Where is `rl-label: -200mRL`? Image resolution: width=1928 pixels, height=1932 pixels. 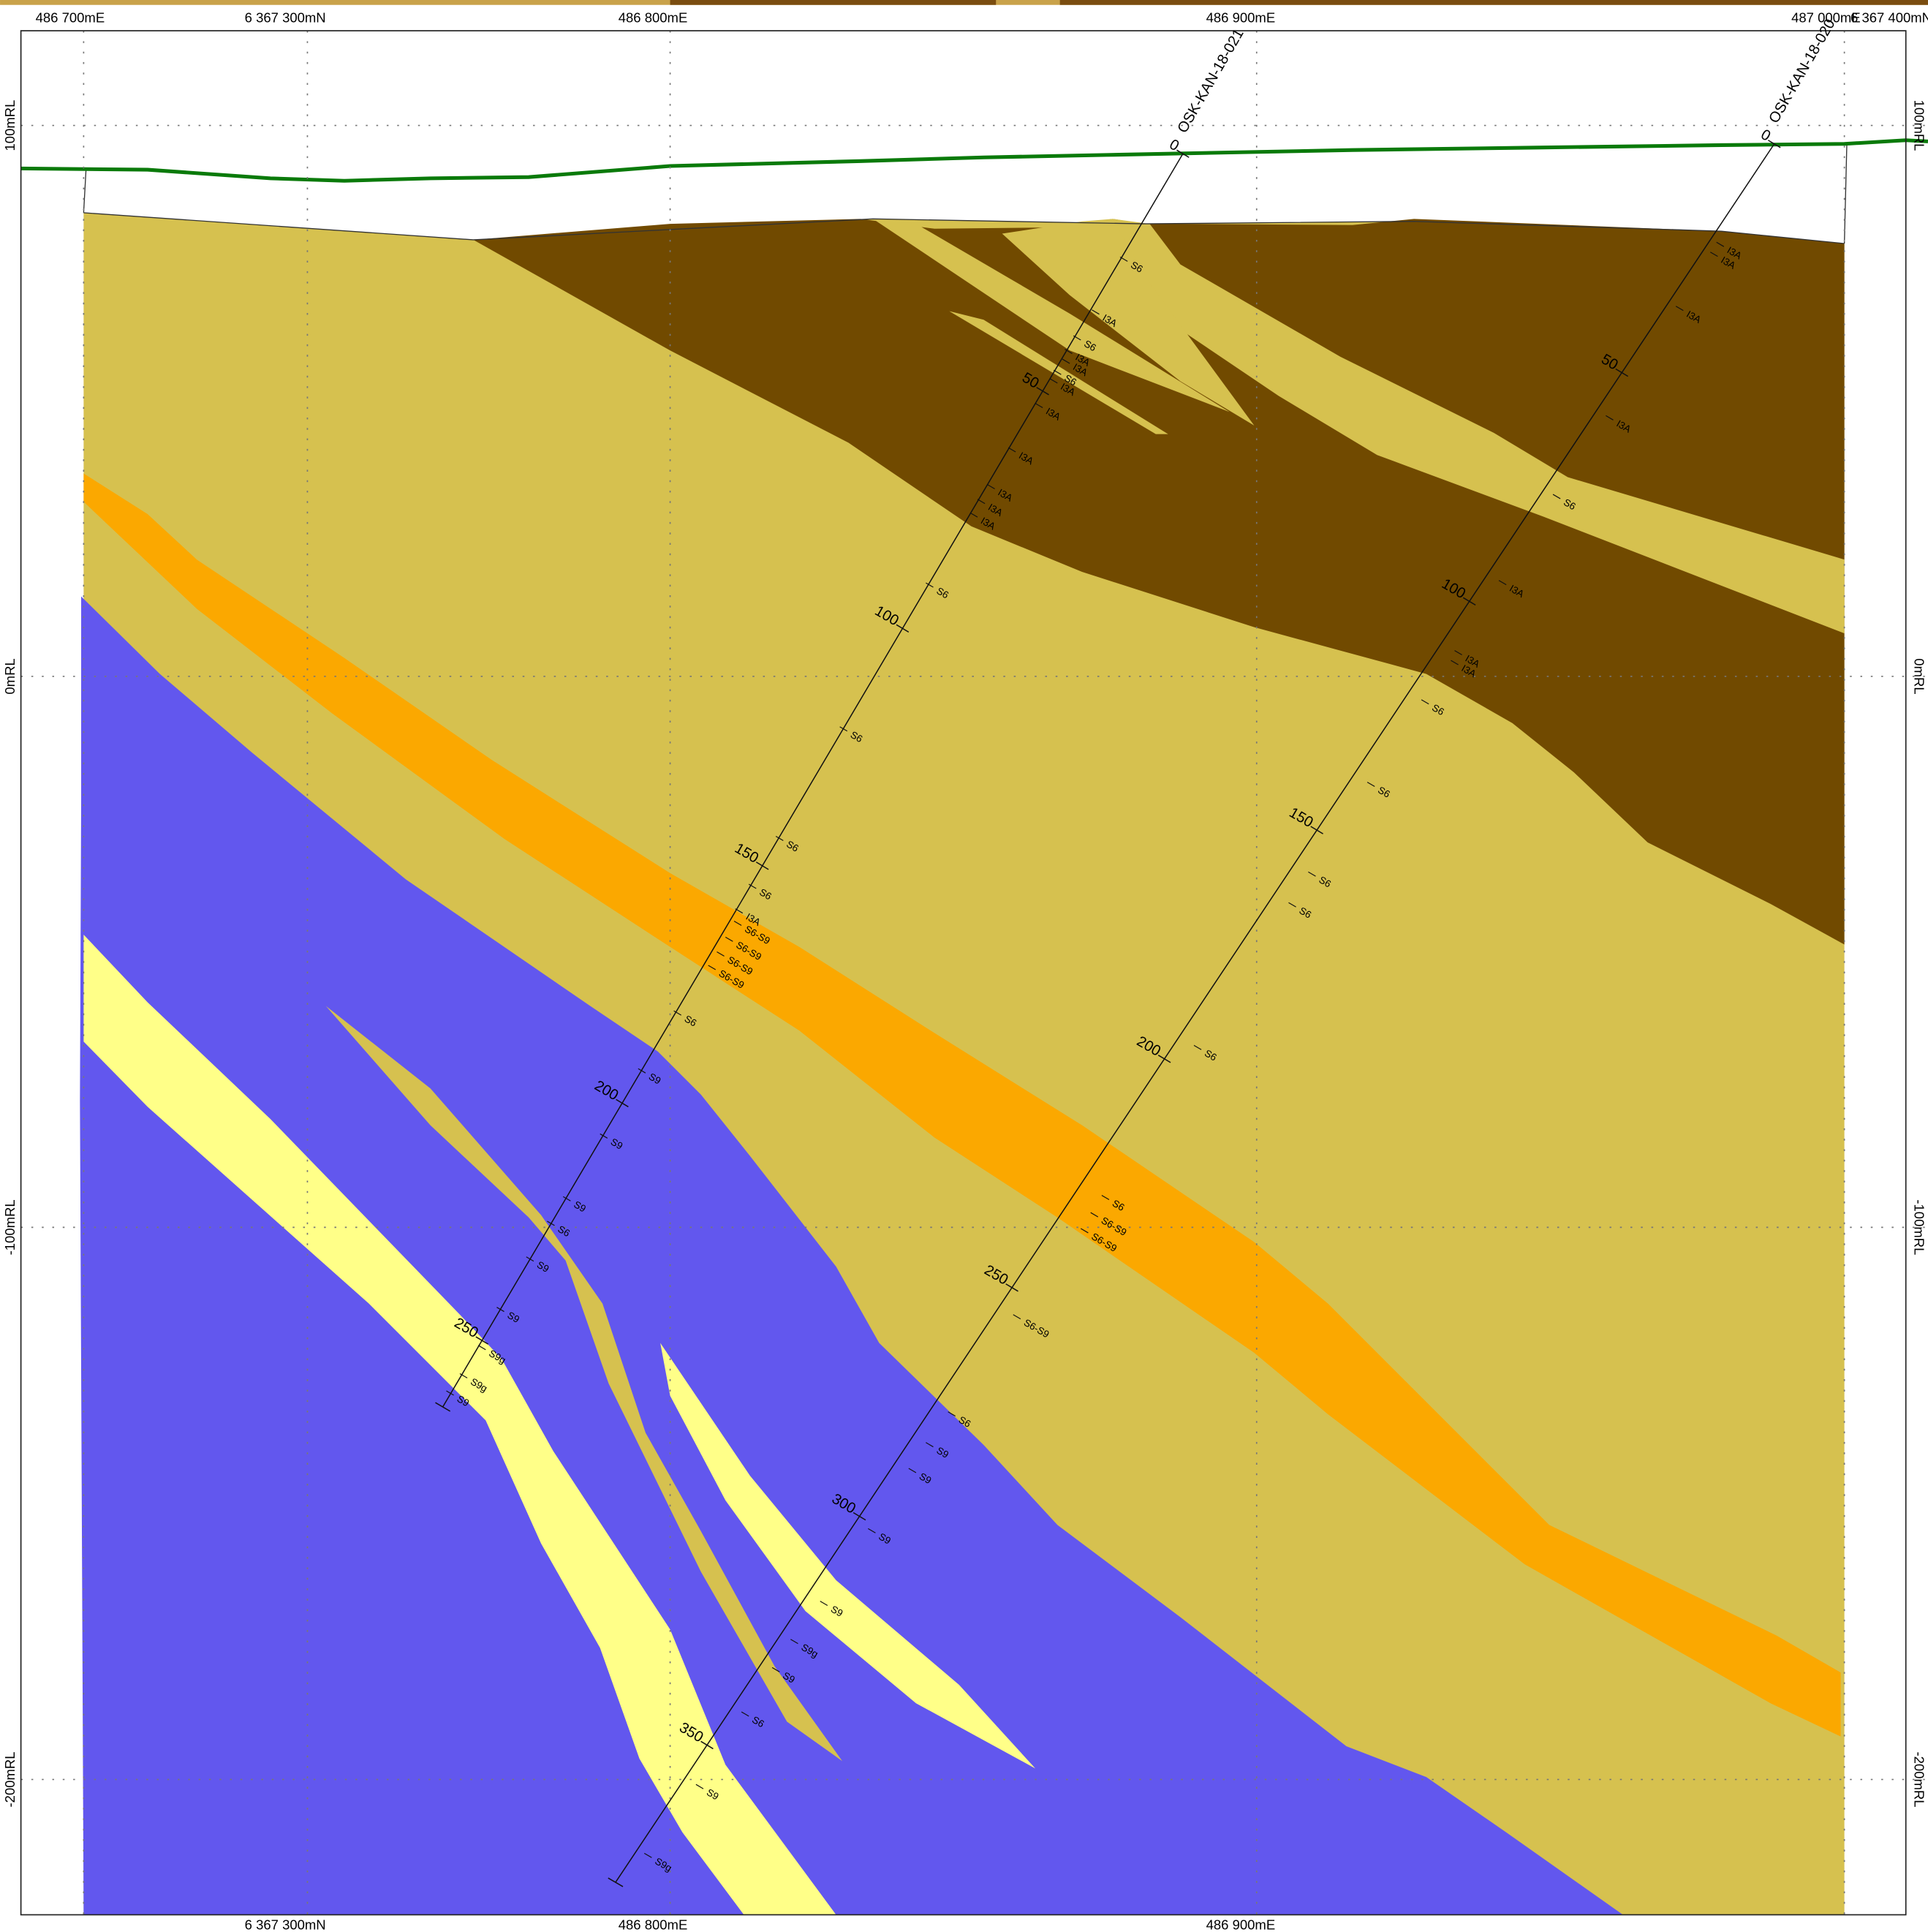 rl-label: -200mRL is located at coordinates (10, 1779).